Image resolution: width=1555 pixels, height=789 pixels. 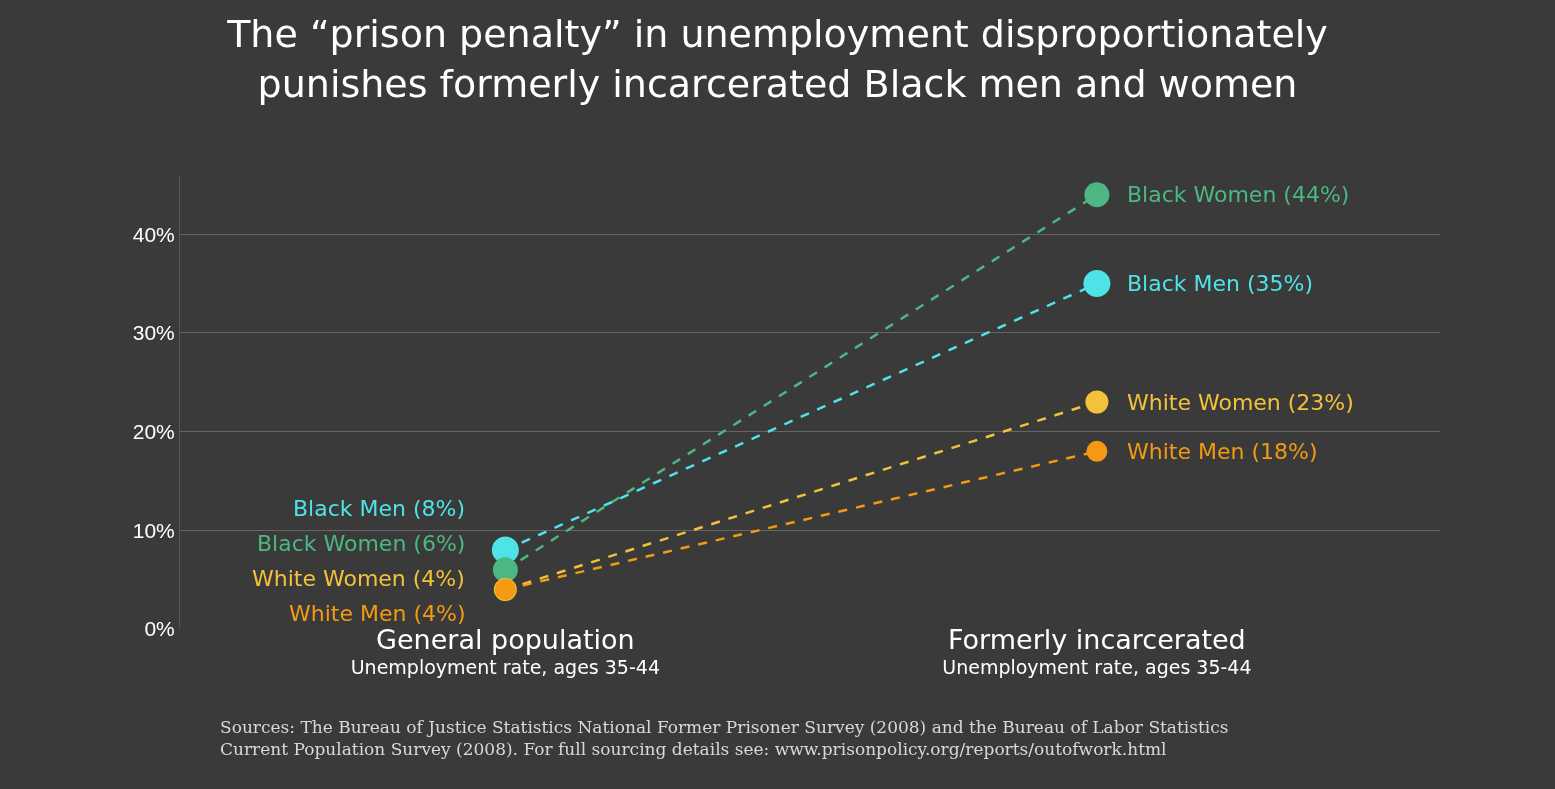 I want to click on y-tick-label: 20%, so click(x=153, y=431).